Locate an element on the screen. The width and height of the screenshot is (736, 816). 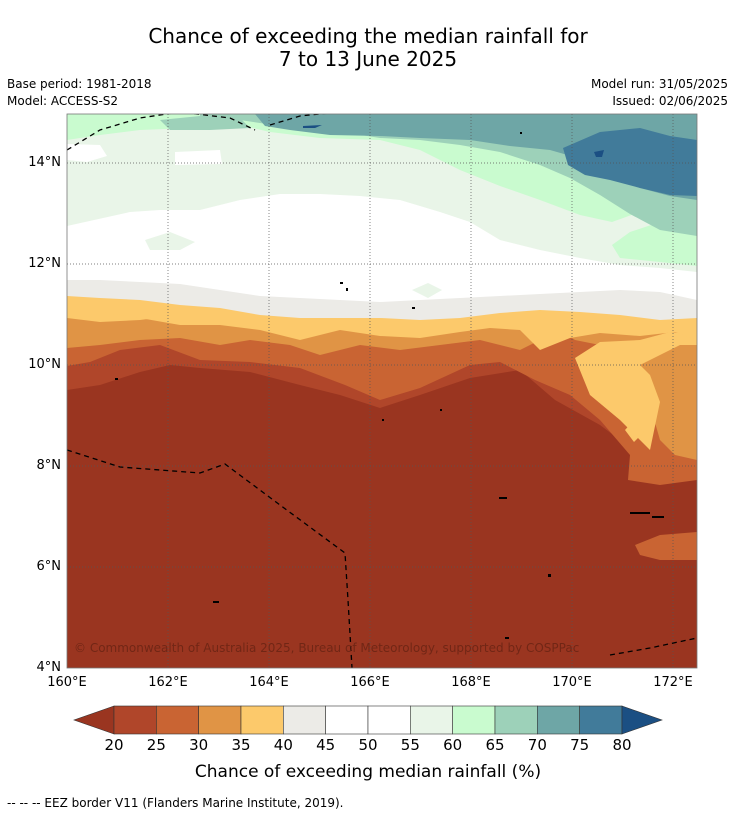
colorbar-tick-label: 70 is located at coordinates (537, 745).